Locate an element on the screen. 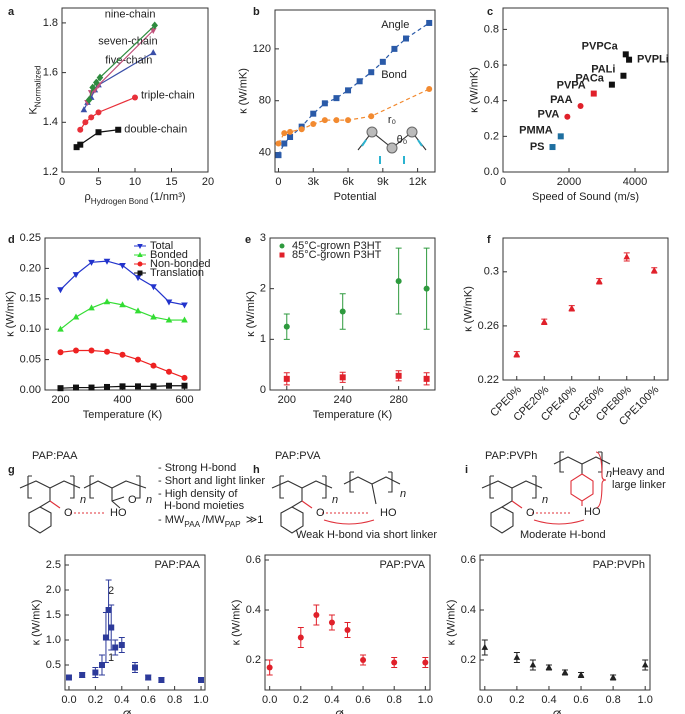 This screenshot has height=714, width=685. y-tick-label: 120 is located at coordinates (262, 49).